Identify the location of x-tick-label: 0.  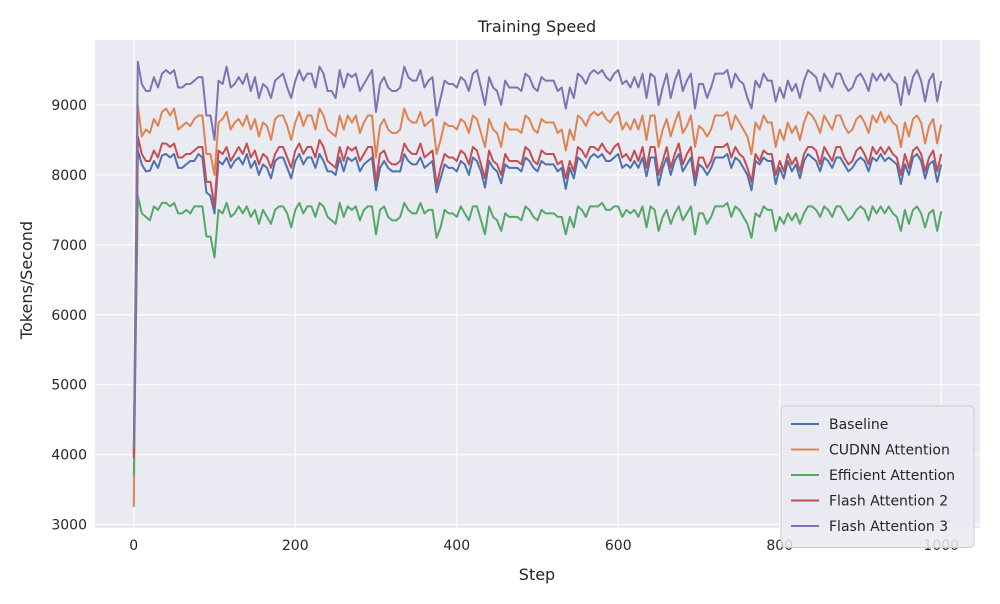
(133, 546).